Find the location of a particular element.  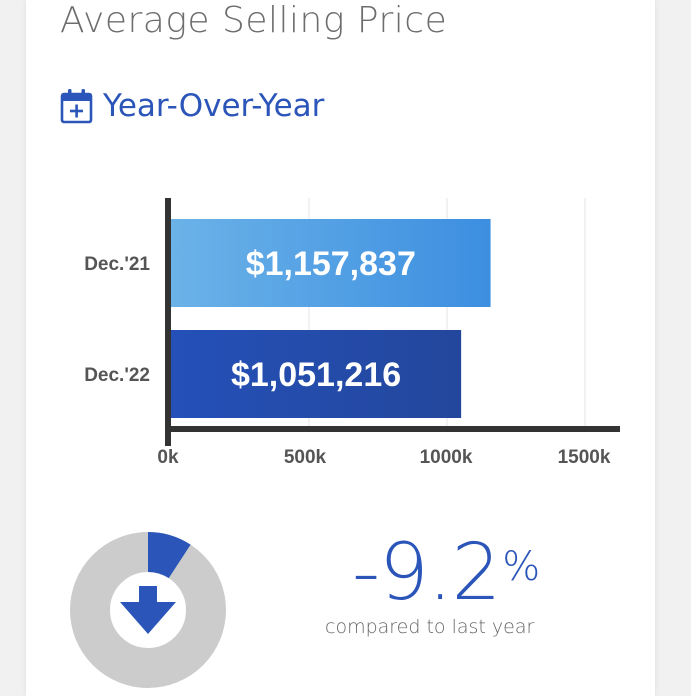

bar-value-label: $1,051,216 is located at coordinates (316, 375).